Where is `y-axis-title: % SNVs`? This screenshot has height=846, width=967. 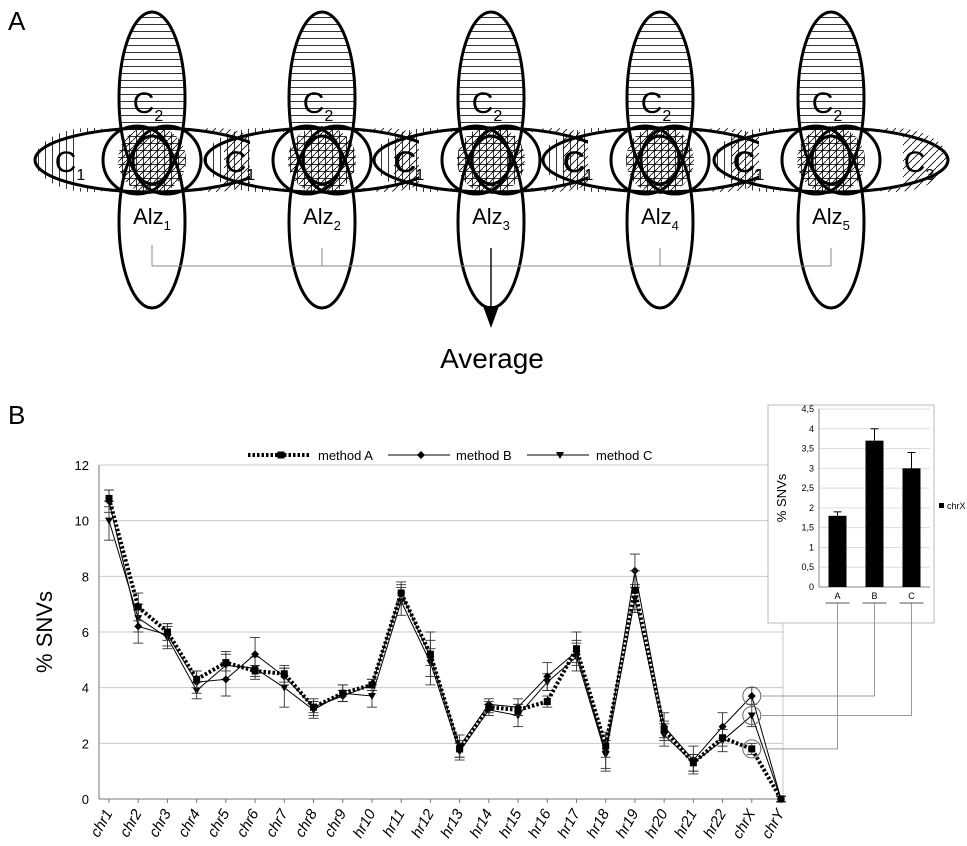 y-axis-title: % SNVs is located at coordinates (44, 632).